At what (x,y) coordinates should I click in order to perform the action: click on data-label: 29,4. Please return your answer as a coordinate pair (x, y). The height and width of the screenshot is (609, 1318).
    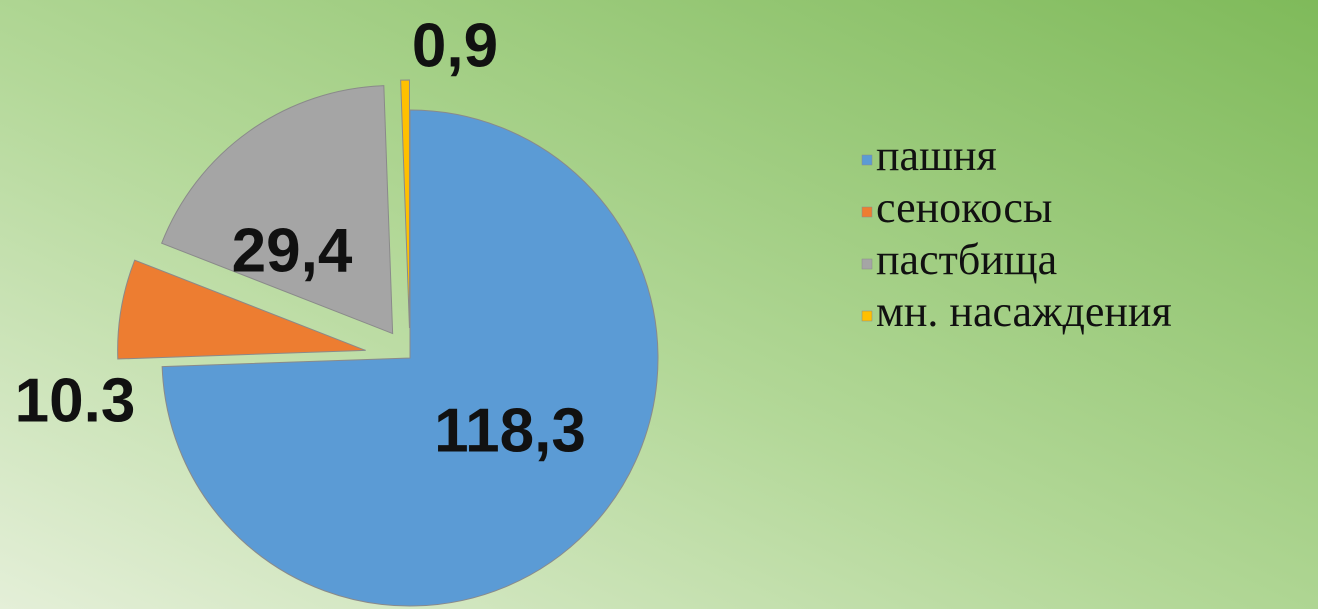
    Looking at the image, I should click on (292, 250).